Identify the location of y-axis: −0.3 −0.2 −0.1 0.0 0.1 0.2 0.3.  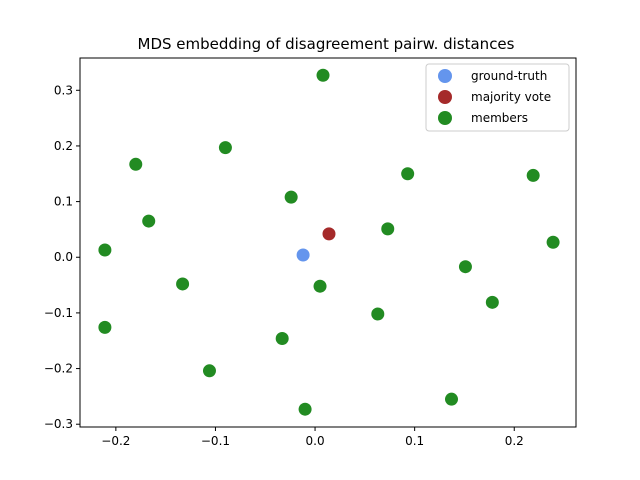
(62, 257).